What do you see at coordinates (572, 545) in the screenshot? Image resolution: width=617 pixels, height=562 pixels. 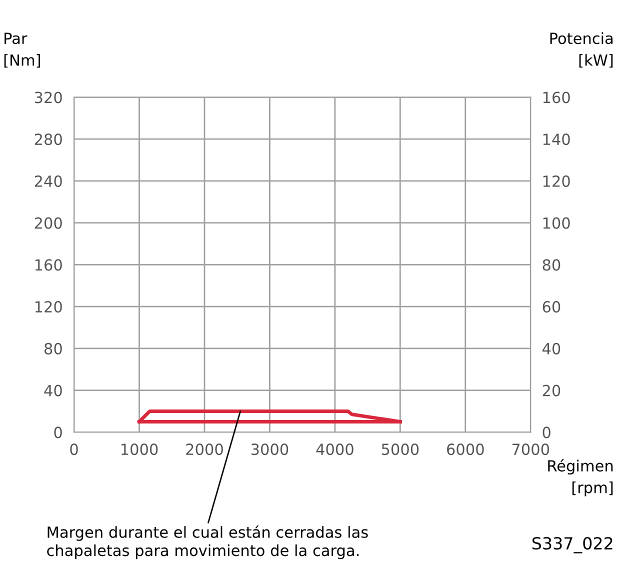 I see `text: S337_022` at bounding box center [572, 545].